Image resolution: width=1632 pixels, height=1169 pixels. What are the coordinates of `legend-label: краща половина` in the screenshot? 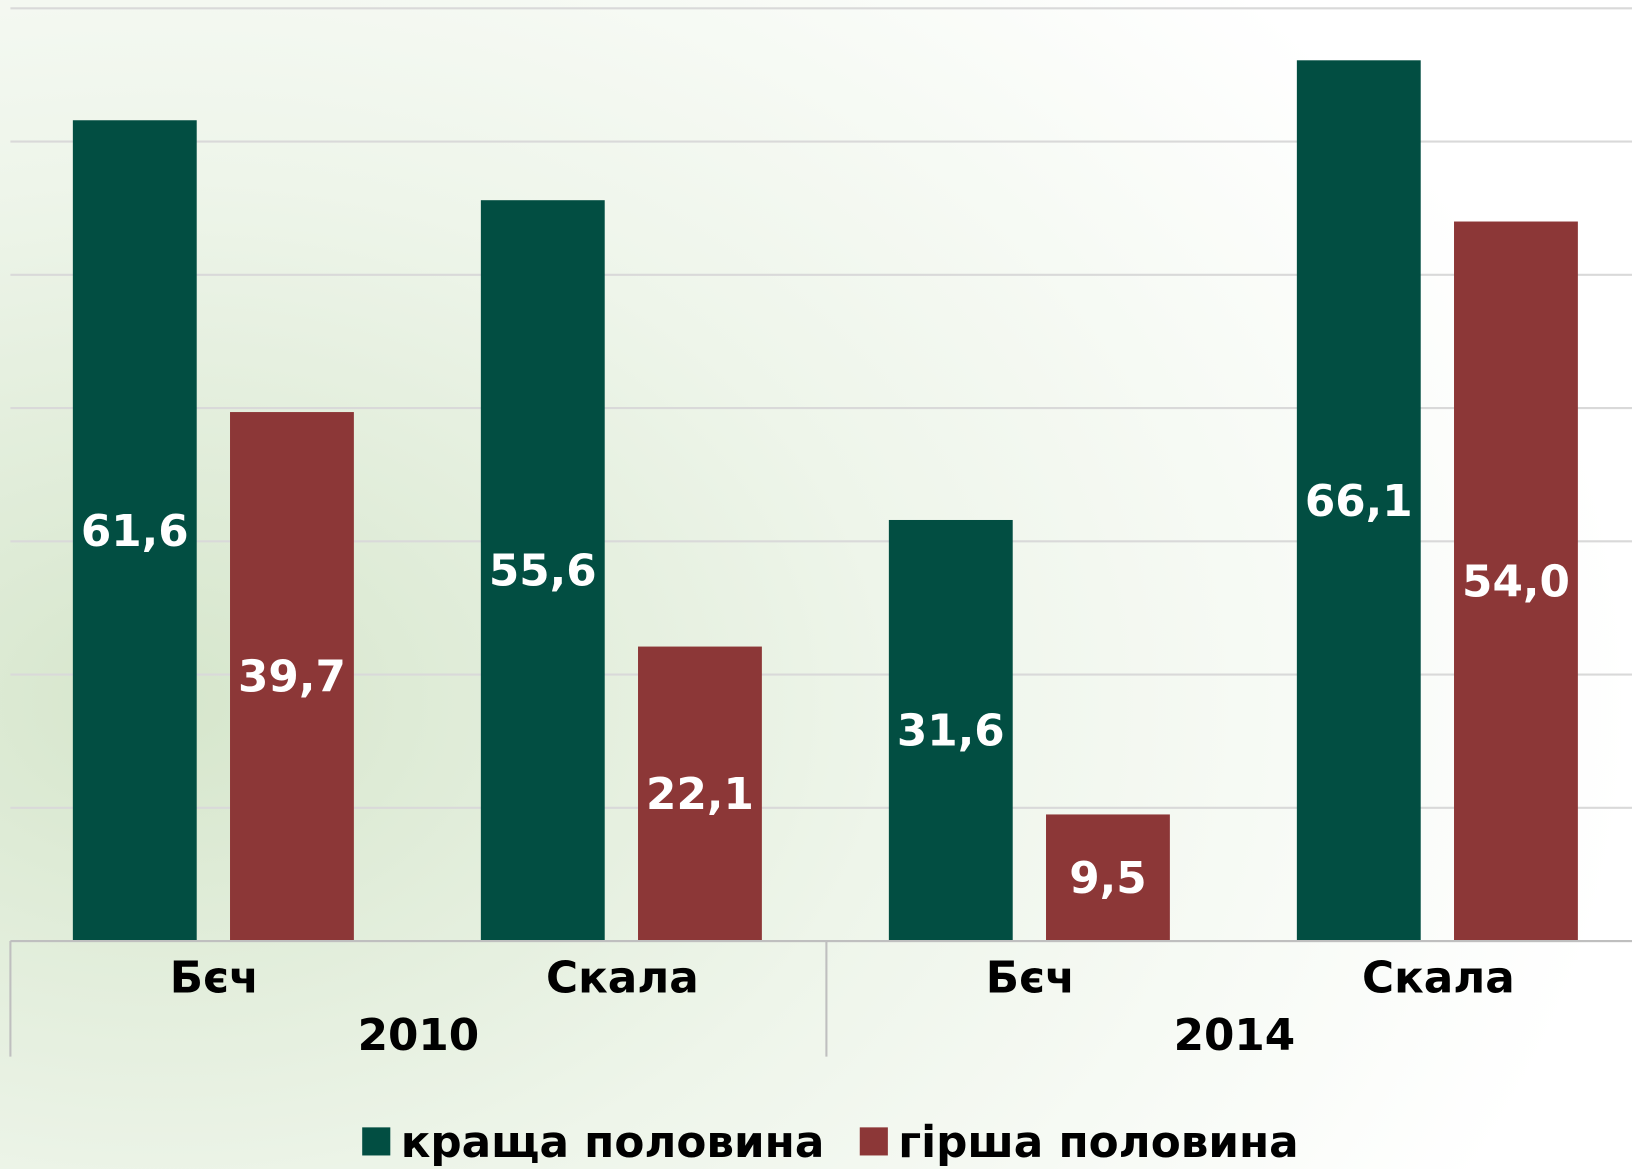 It's located at (613, 1142).